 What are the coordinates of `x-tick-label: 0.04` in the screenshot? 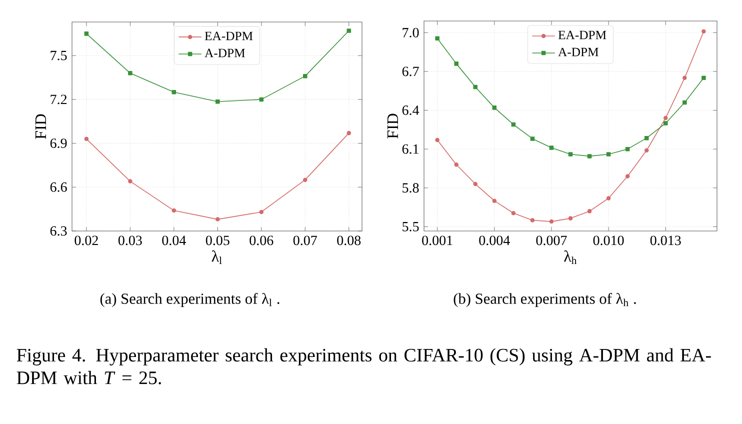 It's located at (174, 241).